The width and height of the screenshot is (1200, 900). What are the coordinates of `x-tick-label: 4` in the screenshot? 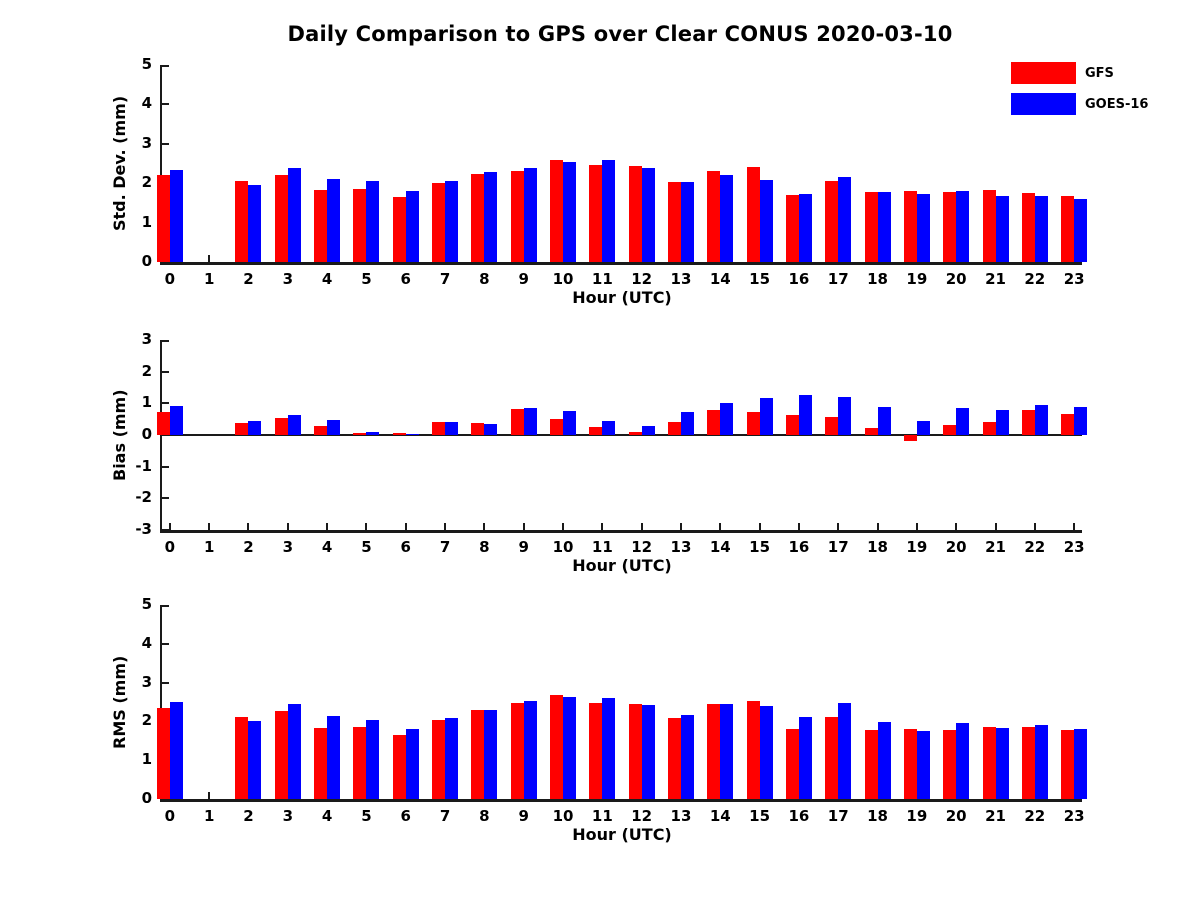 It's located at (327, 279).